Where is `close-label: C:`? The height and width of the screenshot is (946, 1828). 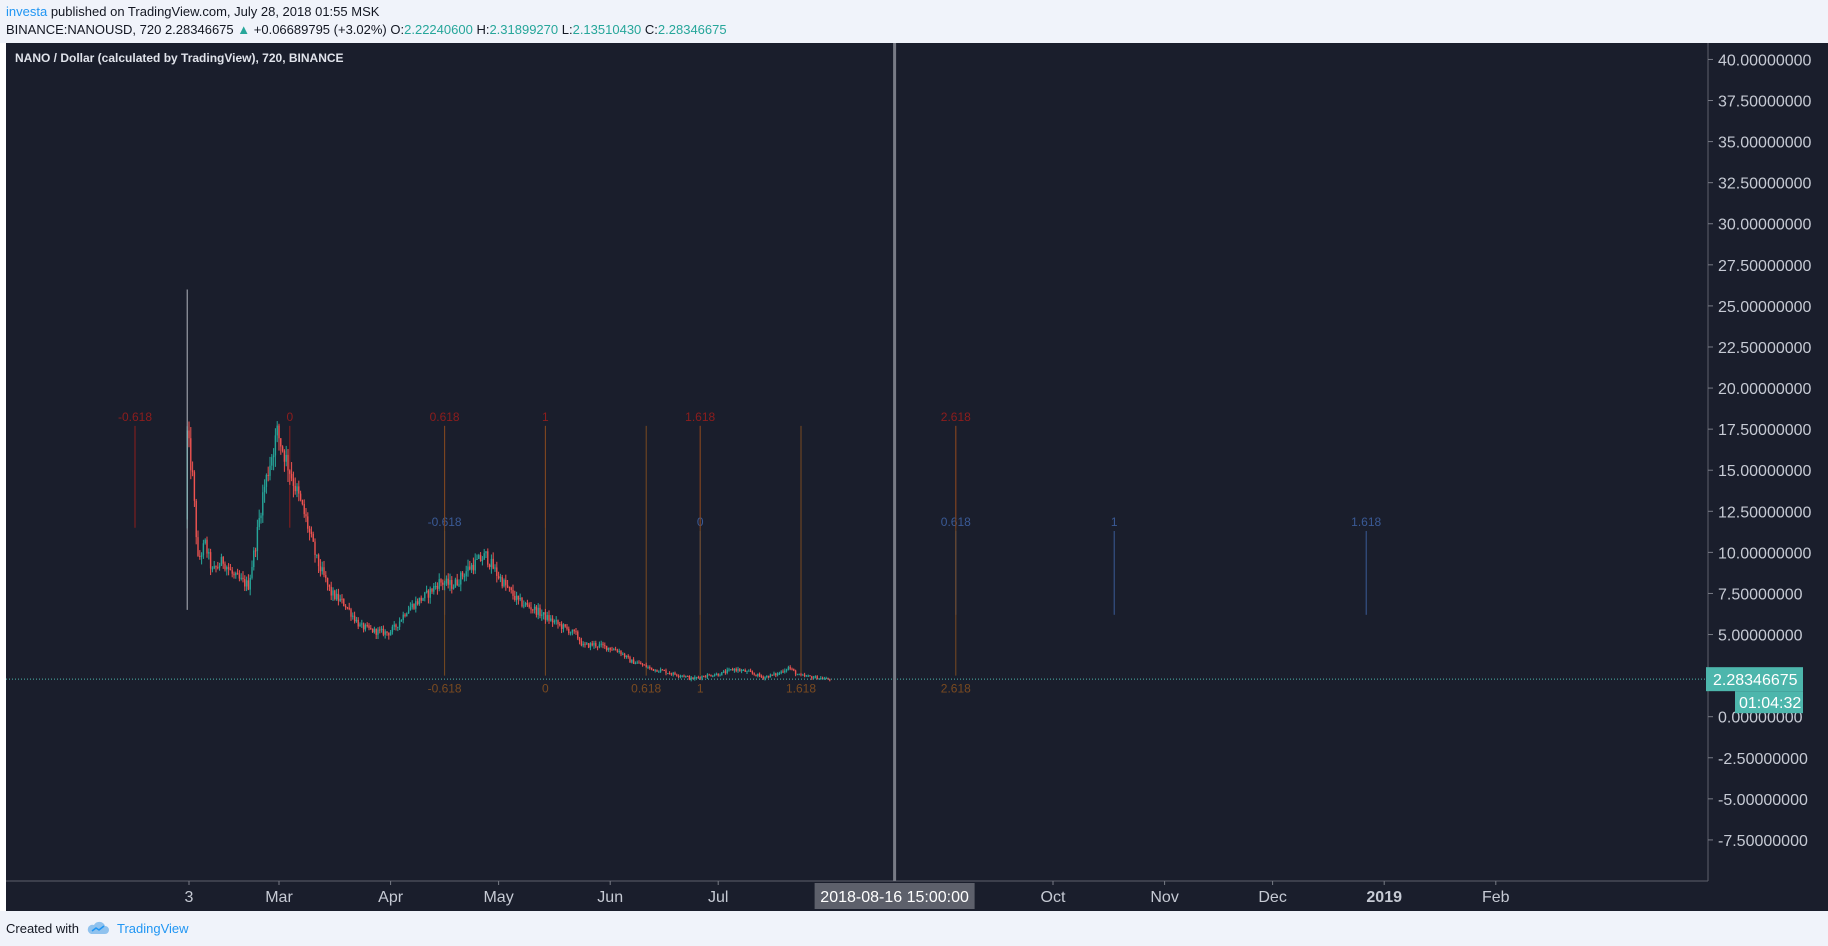
close-label: C: is located at coordinates (651, 29).